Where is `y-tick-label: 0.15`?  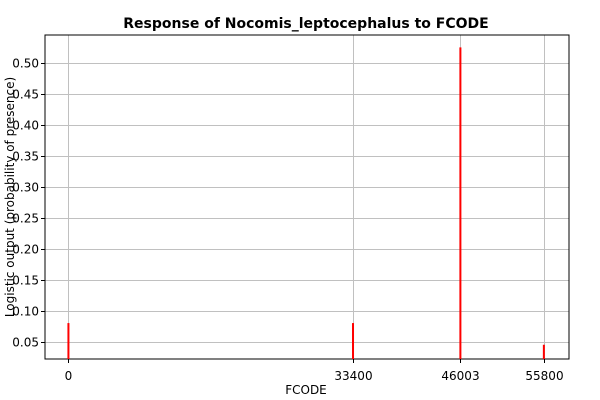
y-tick-label: 0.15 is located at coordinates (25, 281).